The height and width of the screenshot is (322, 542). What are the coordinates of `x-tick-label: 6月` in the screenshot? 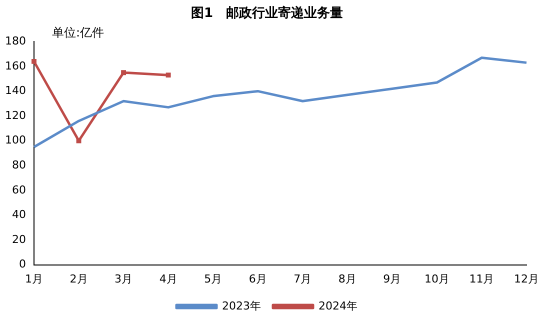 It's located at (257, 279).